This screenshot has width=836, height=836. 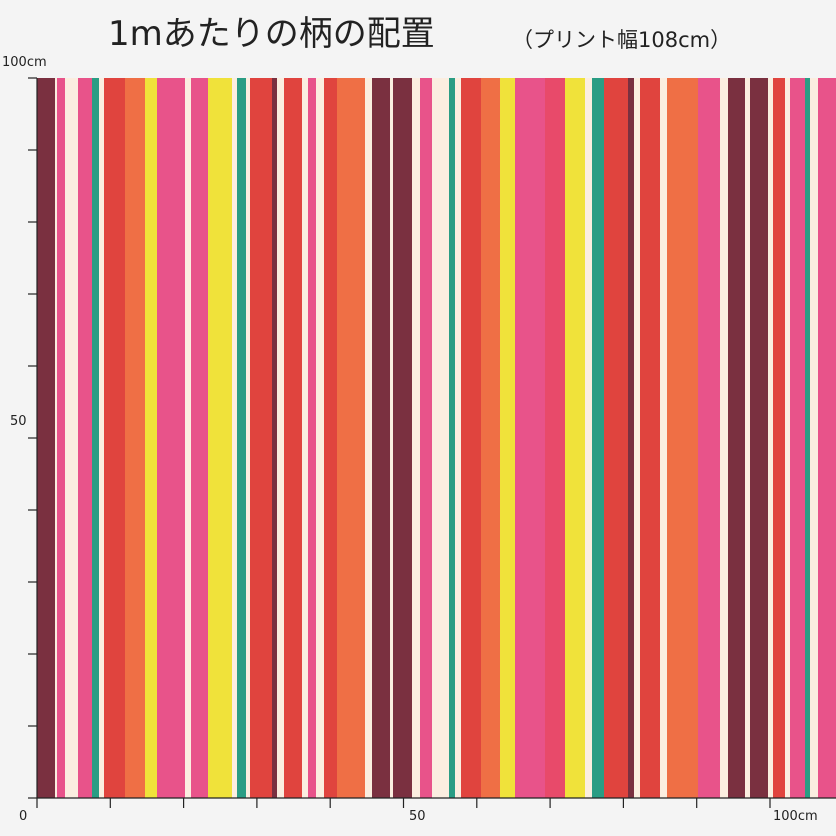 I want to click on subtitle: （プリント幅108cm）, so click(x=621, y=40).